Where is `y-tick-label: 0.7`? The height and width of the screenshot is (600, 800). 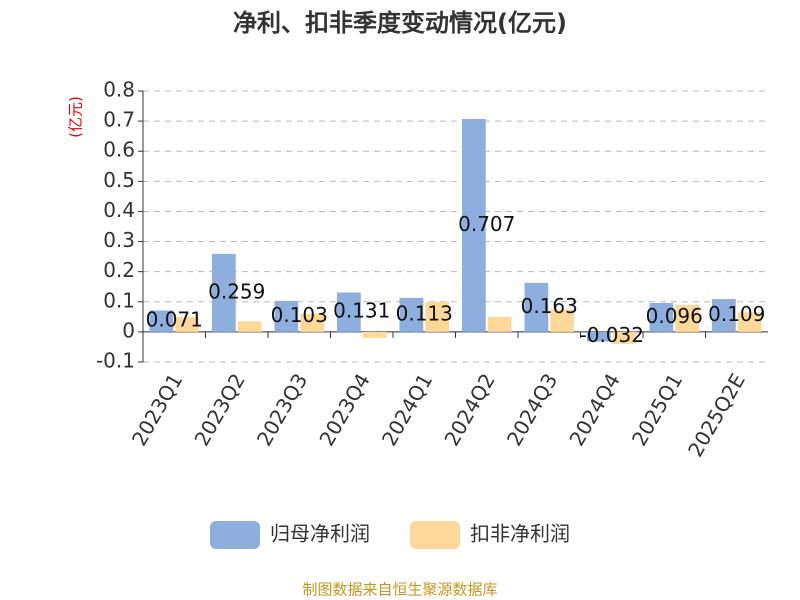 y-tick-label: 0.7 is located at coordinates (119, 120).